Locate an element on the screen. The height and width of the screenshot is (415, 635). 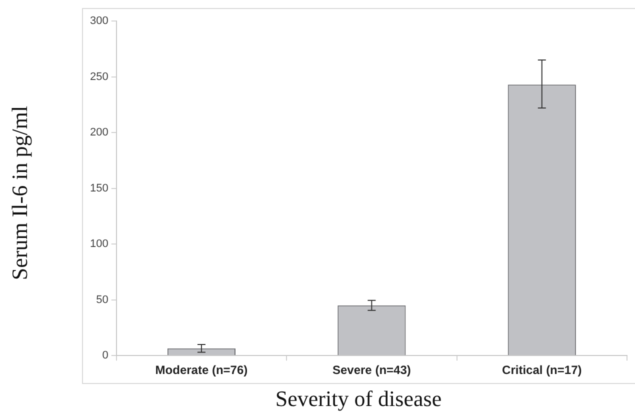
y-tick-label: 0 is located at coordinates (105, 356).